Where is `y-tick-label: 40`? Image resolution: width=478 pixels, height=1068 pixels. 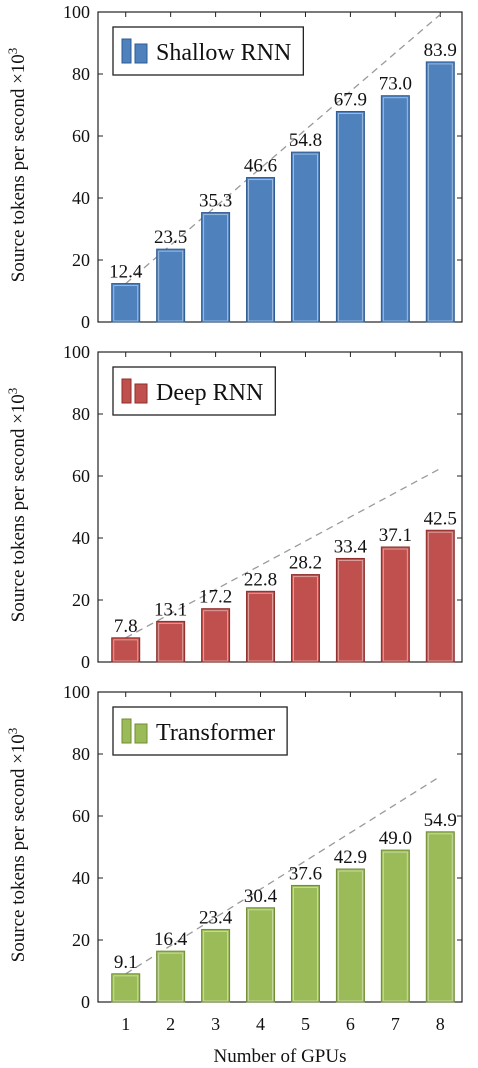 y-tick-label: 40 is located at coordinates (81, 198).